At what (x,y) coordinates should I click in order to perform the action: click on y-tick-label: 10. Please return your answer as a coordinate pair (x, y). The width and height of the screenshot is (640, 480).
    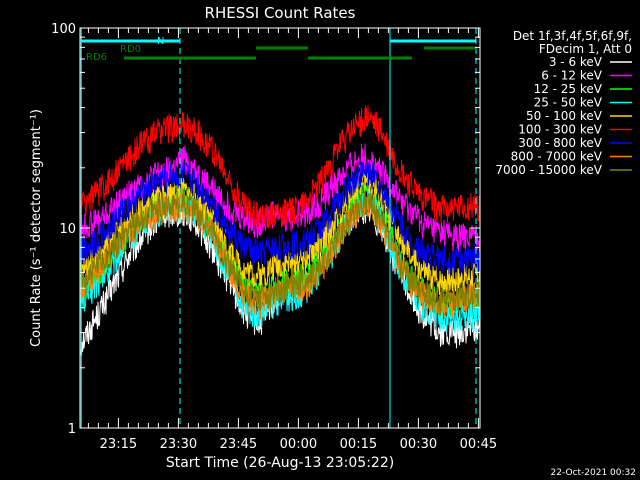
    Looking at the image, I should click on (67, 229).